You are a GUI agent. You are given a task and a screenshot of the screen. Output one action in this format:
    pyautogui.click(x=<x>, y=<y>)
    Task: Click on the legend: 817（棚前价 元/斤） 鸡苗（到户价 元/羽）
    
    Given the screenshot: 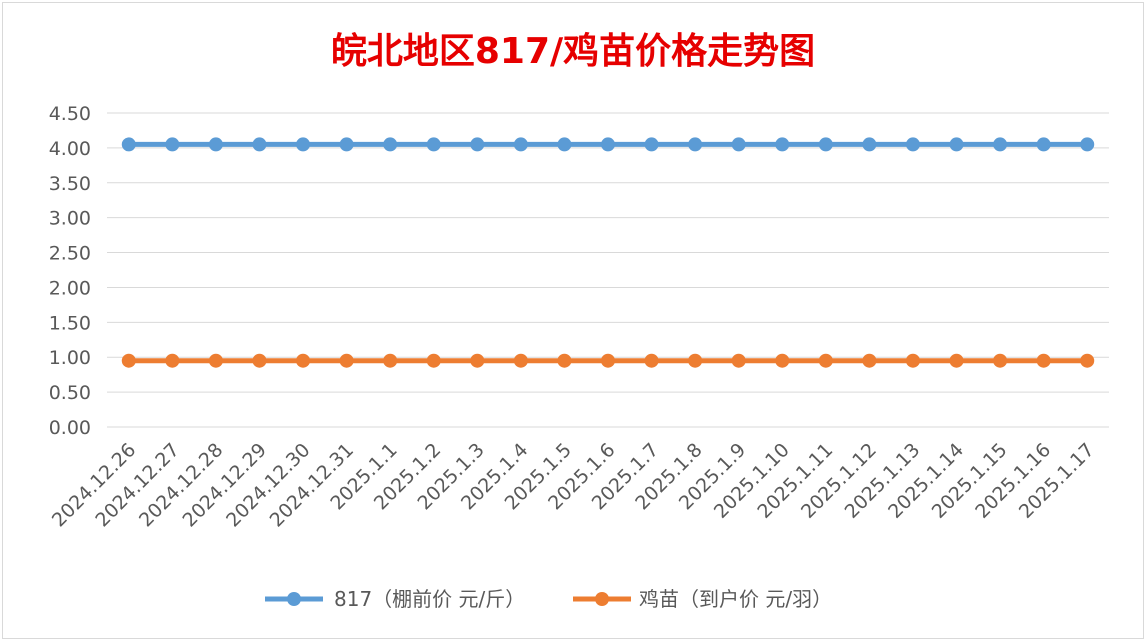 What is the action you would take?
    pyautogui.click(x=548, y=599)
    